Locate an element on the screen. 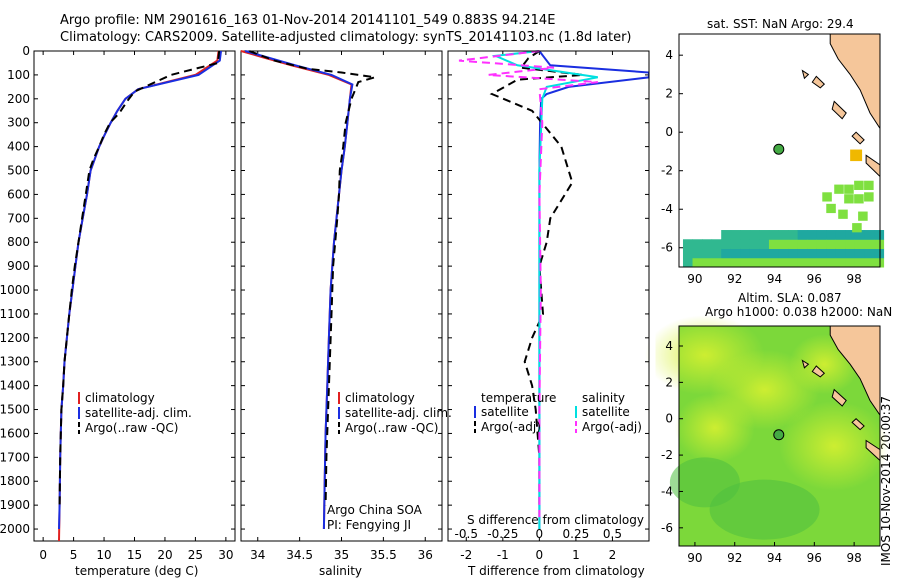 The height and width of the screenshot is (580, 900). temperature-xtick-label: 0 is located at coordinates (43, 555).